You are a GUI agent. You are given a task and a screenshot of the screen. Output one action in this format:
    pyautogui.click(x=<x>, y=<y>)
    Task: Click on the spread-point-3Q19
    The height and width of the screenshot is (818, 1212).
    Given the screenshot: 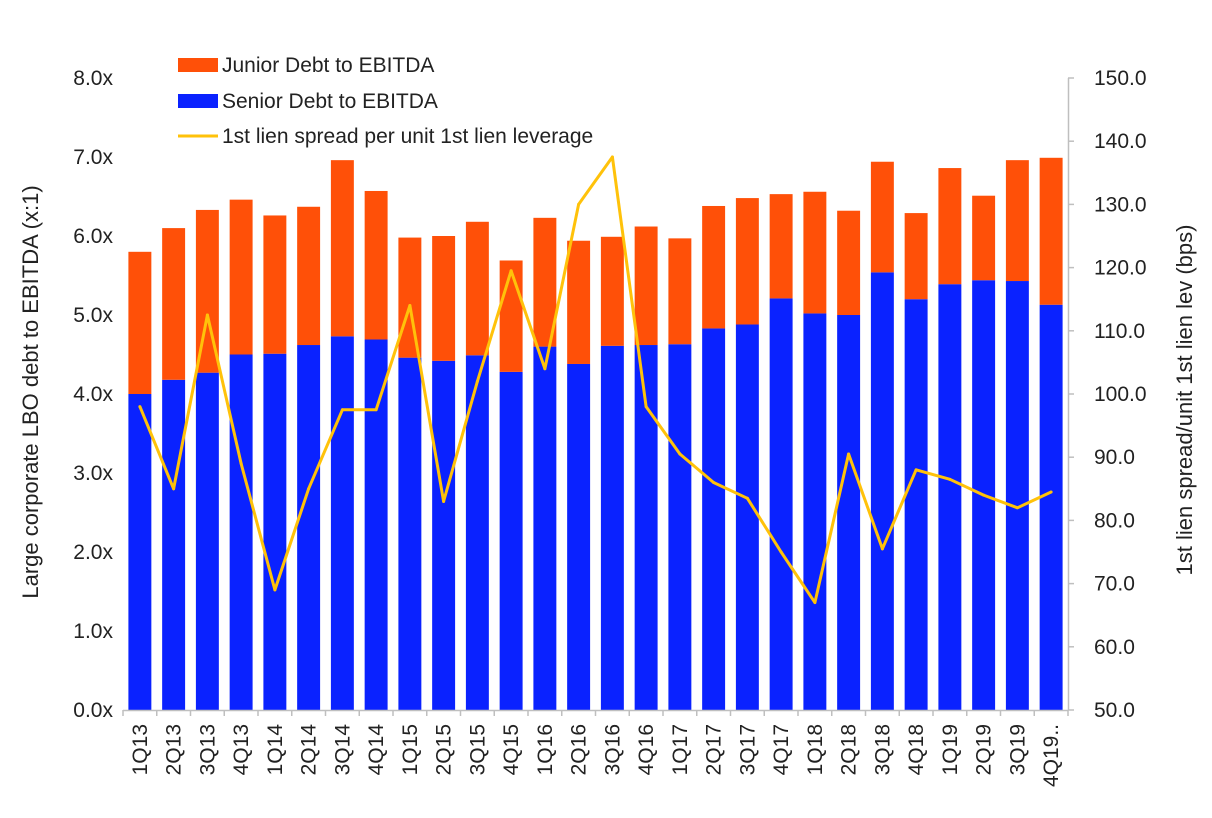 What is the action you would take?
    pyautogui.click(x=1017, y=508)
    